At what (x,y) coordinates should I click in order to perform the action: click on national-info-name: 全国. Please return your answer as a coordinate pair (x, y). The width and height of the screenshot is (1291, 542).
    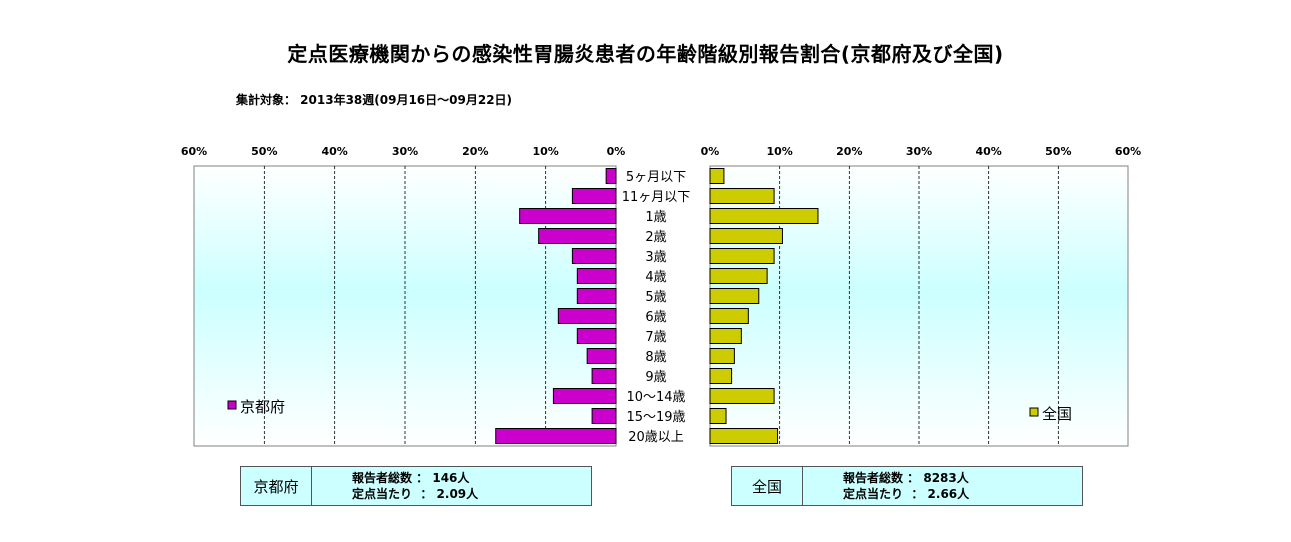
    Looking at the image, I should click on (767, 486).